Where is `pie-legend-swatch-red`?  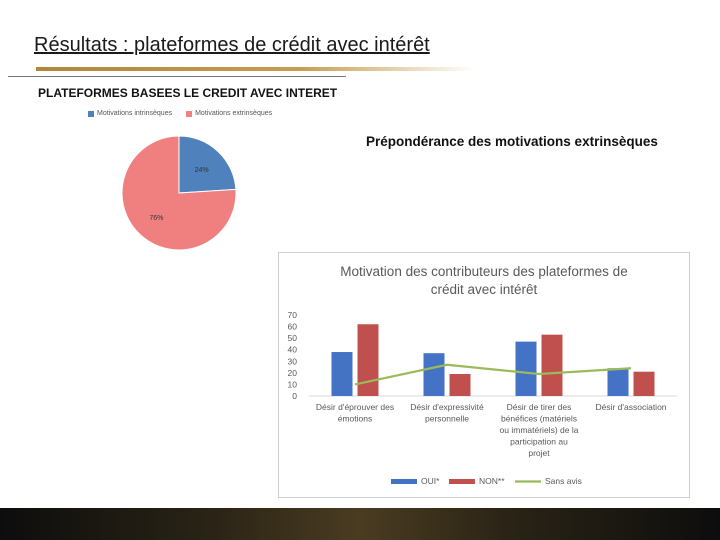
pie-legend-swatch-red is located at coordinates (189, 113).